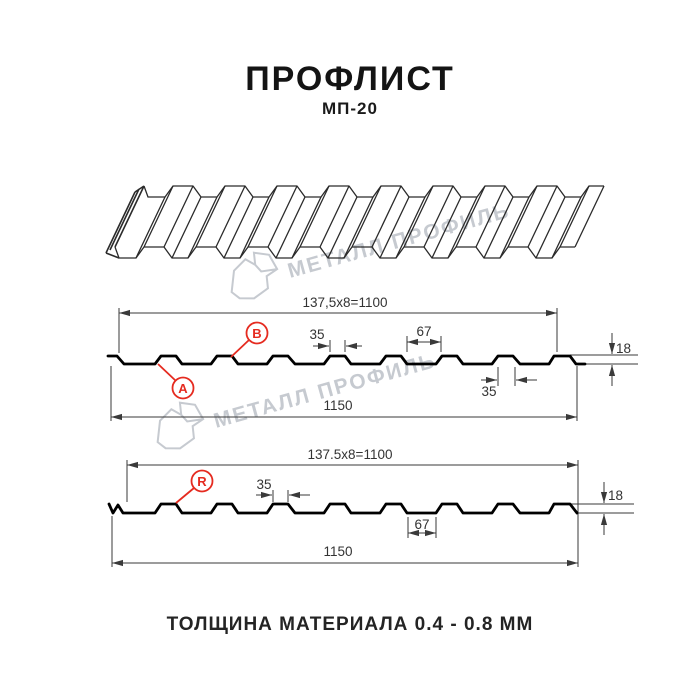  Describe the element at coordinates (350, 108) in the screenshot. I see `page-subtitle: МП-20` at that location.